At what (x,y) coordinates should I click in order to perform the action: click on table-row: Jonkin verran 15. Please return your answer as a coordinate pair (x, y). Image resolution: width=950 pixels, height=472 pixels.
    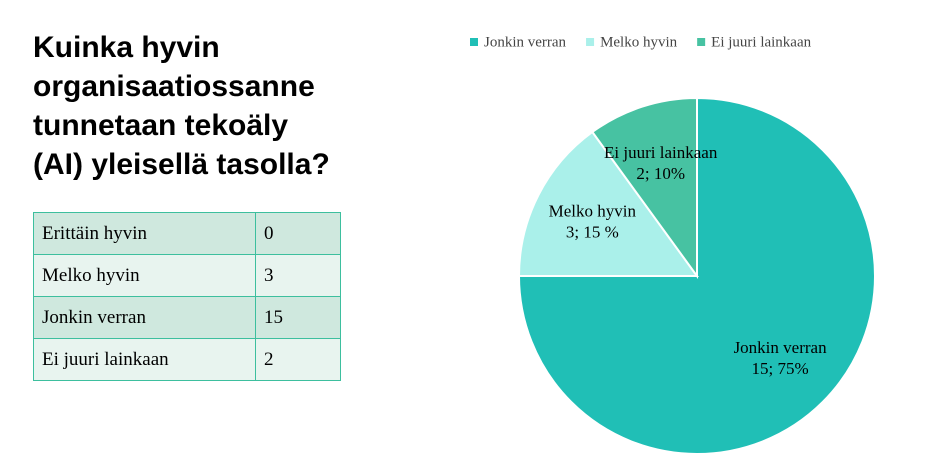
    Looking at the image, I should click on (187, 317).